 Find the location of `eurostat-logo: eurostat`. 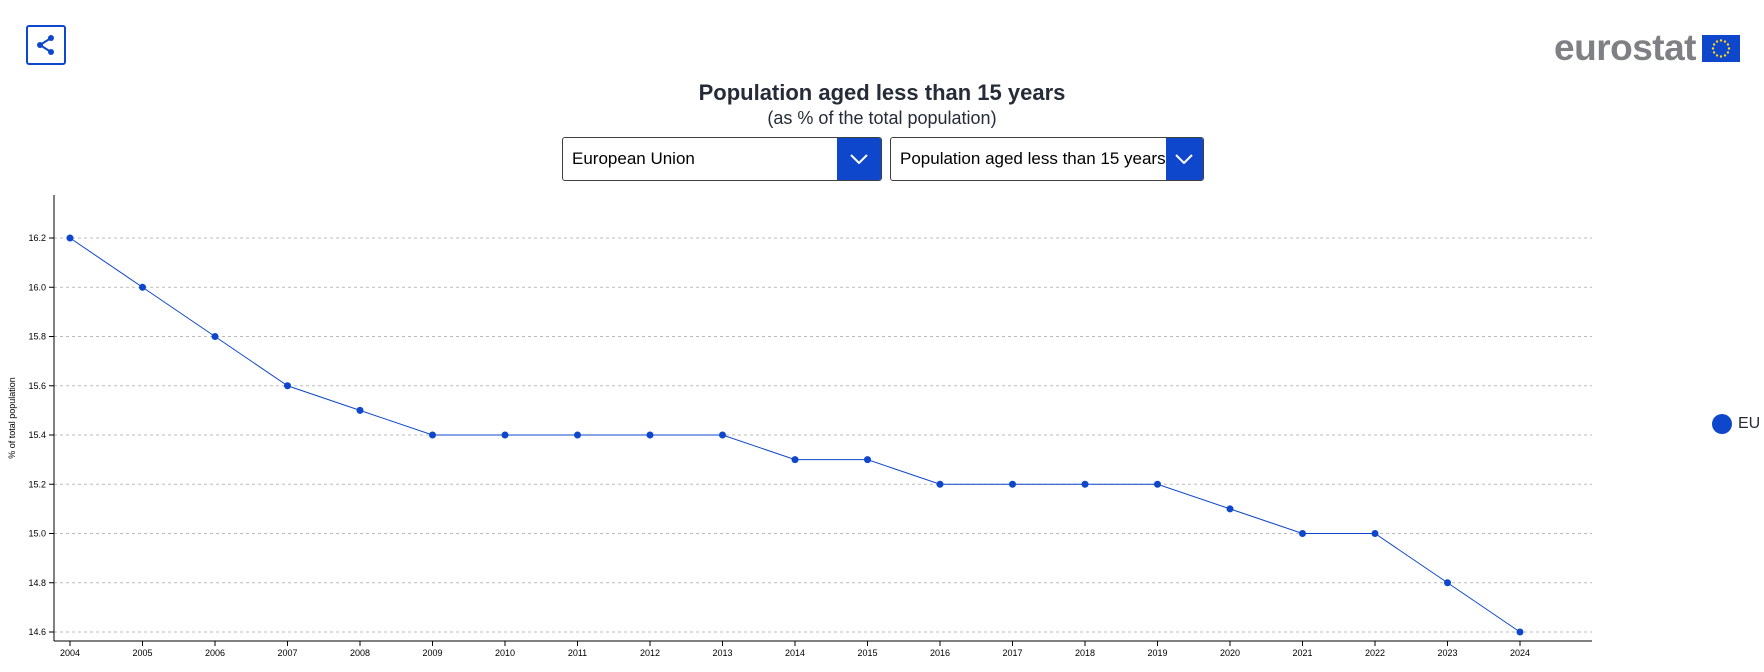

eurostat-logo: eurostat is located at coordinates (1647, 48).